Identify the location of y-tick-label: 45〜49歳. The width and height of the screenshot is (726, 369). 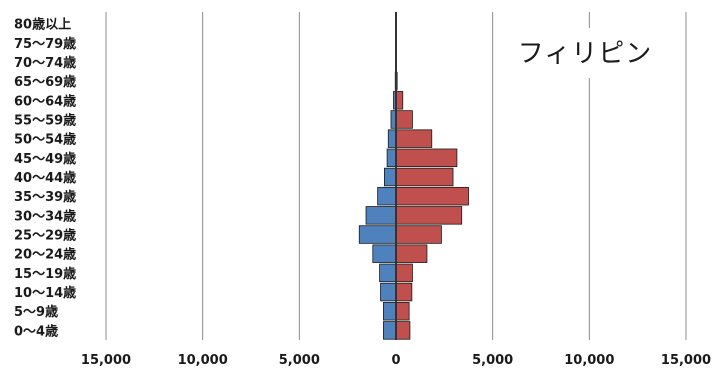
(45, 159).